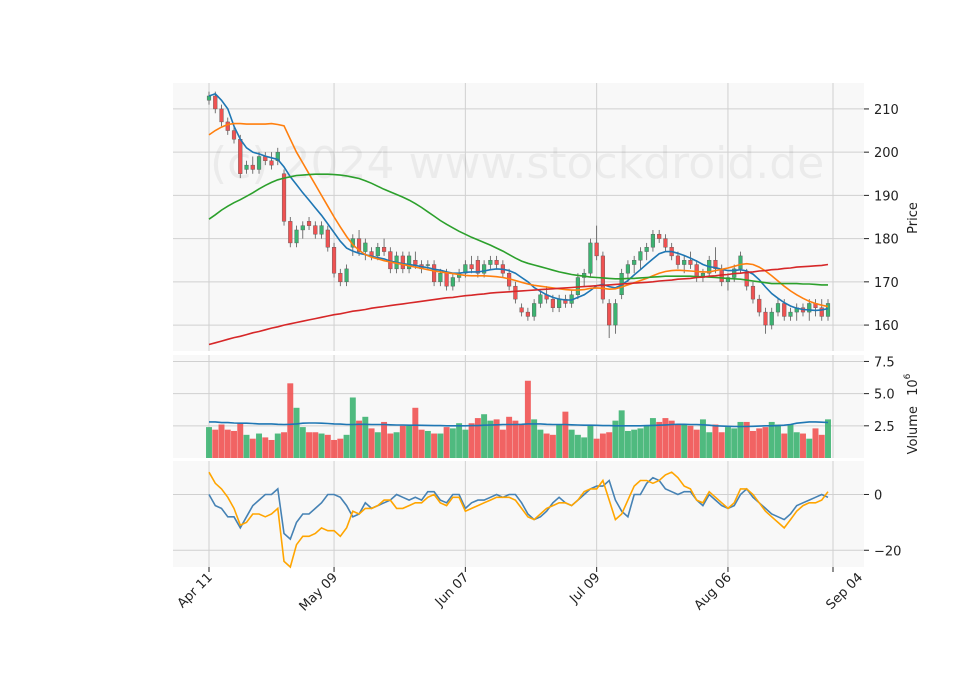 The image size is (960, 690). I want to click on oscillator-lines, so click(518, 520).